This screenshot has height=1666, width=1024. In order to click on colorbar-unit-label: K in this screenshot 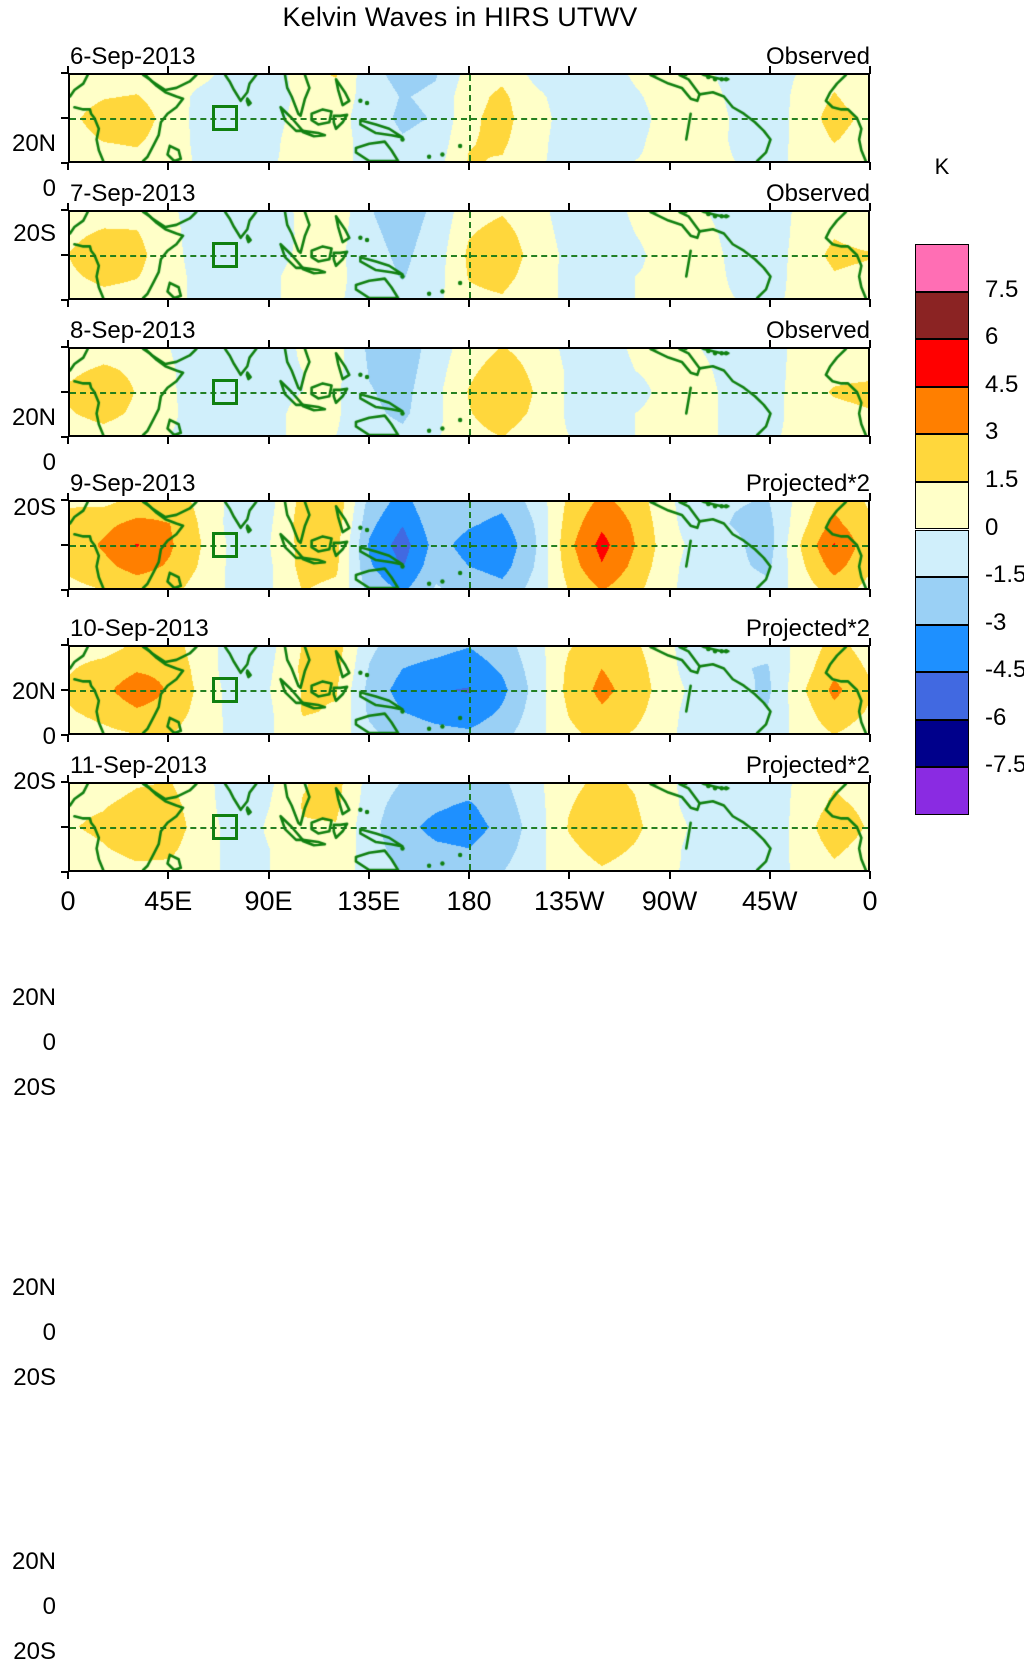, I will do `click(942, 166)`.